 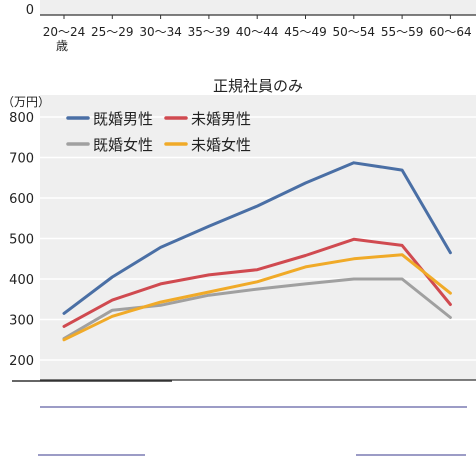 What do you see at coordinates (160, 32) in the screenshot?
I see `top-x-tick-label: 30～34` at bounding box center [160, 32].